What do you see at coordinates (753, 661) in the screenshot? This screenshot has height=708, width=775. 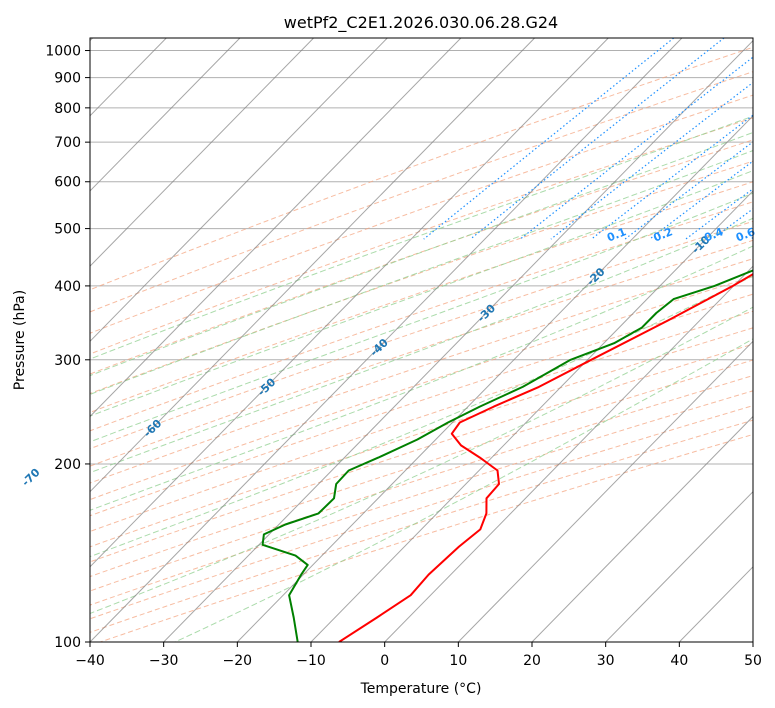 I see `x-tick-label: 50` at bounding box center [753, 661].